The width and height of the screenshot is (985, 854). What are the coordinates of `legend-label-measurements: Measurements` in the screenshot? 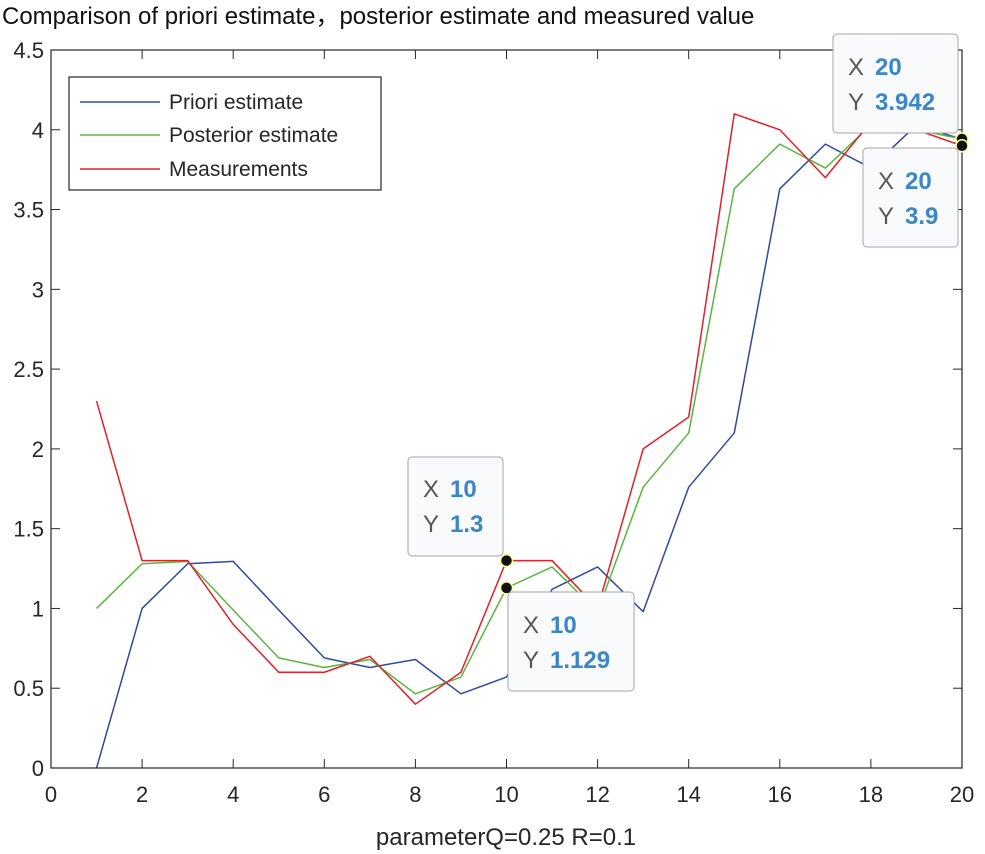 It's located at (238, 169).